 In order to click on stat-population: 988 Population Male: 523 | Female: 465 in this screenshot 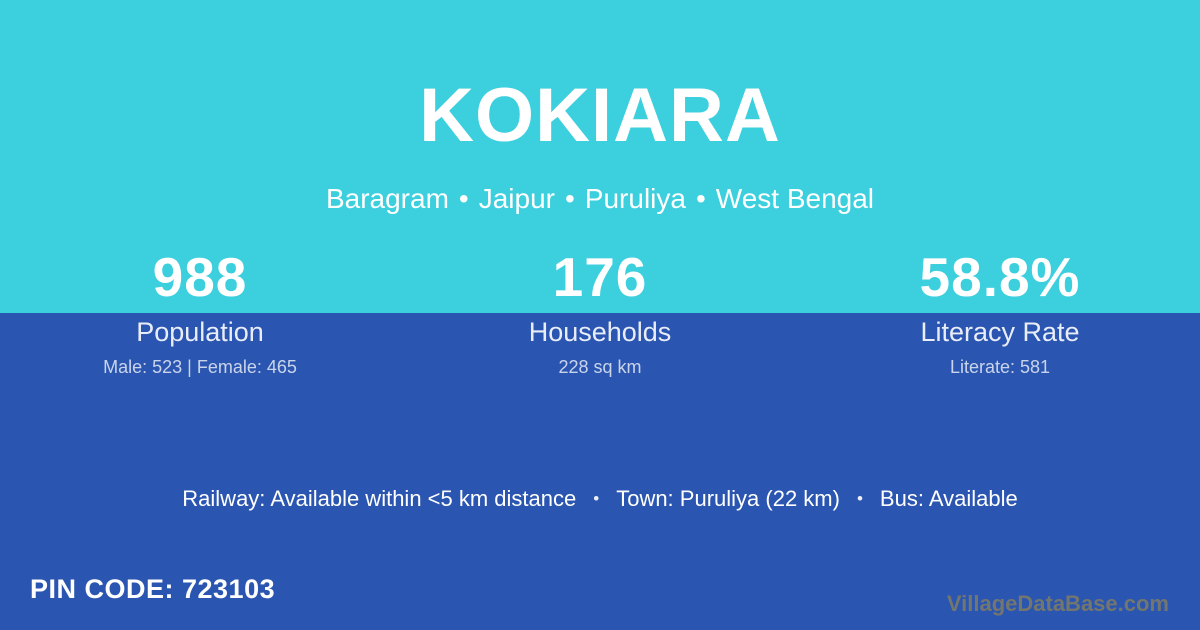, I will do `click(200, 314)`.